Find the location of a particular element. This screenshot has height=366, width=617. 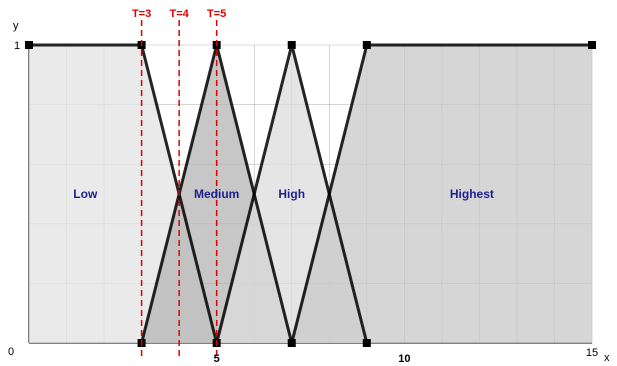

x-tick-label: 0 is located at coordinates (11, 352).